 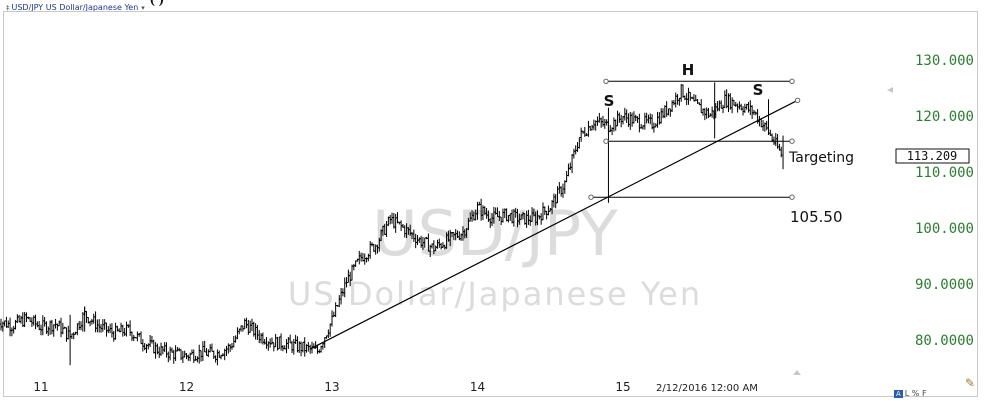 I want to click on target-value: 113.209, so click(x=932, y=156).